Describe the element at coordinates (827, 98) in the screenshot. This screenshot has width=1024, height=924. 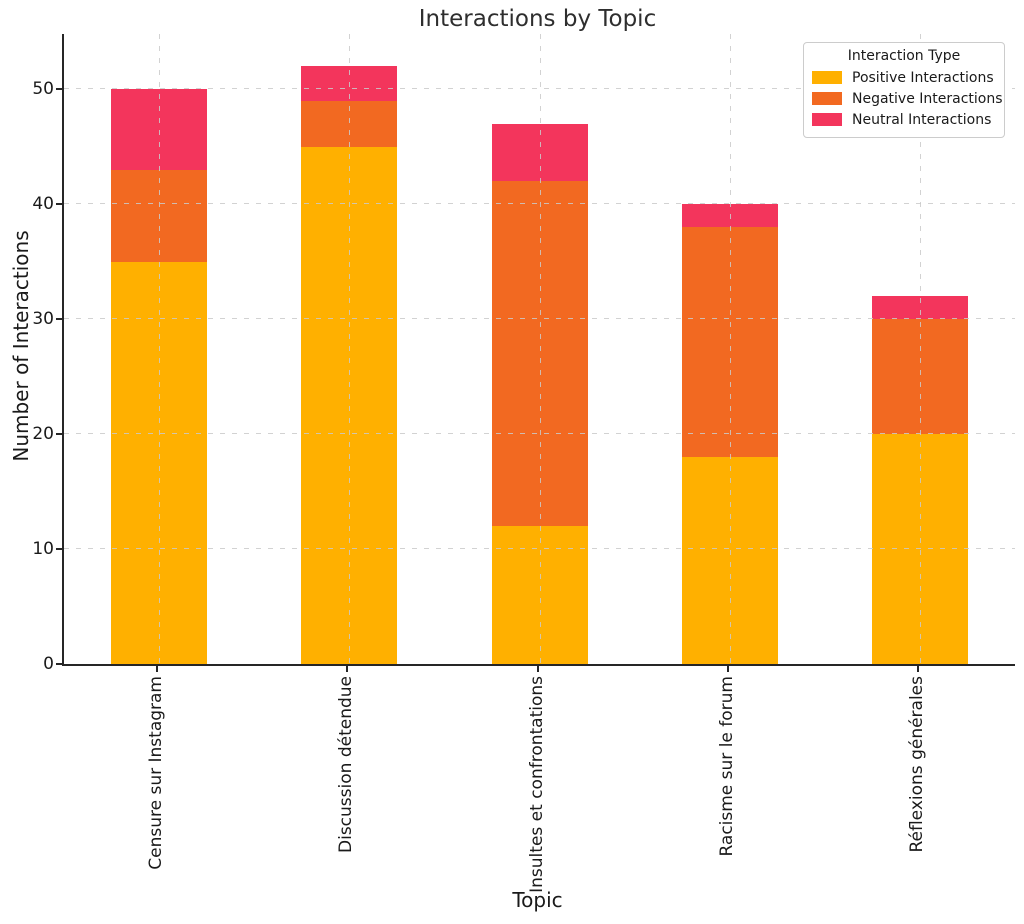
I see `legend-swatch-negative` at that location.